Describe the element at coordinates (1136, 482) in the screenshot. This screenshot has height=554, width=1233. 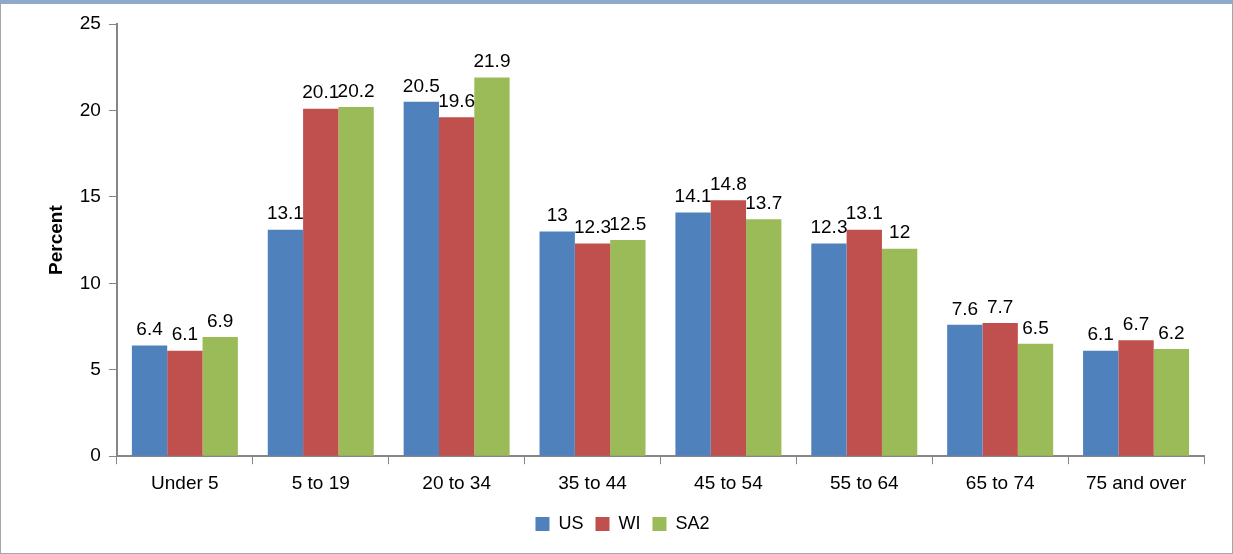
I see `x-tick-label: 75 and over` at that location.